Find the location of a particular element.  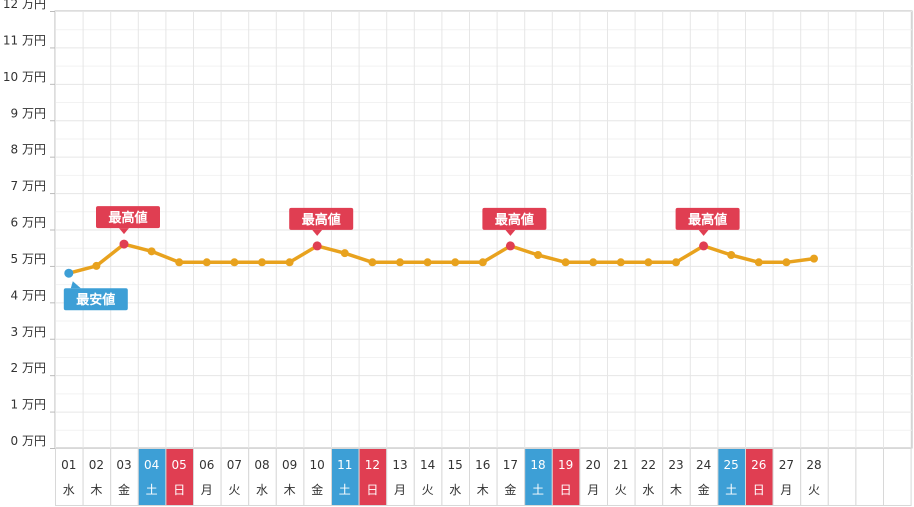

y-tick-label: 4 万円 is located at coordinates (28, 295).